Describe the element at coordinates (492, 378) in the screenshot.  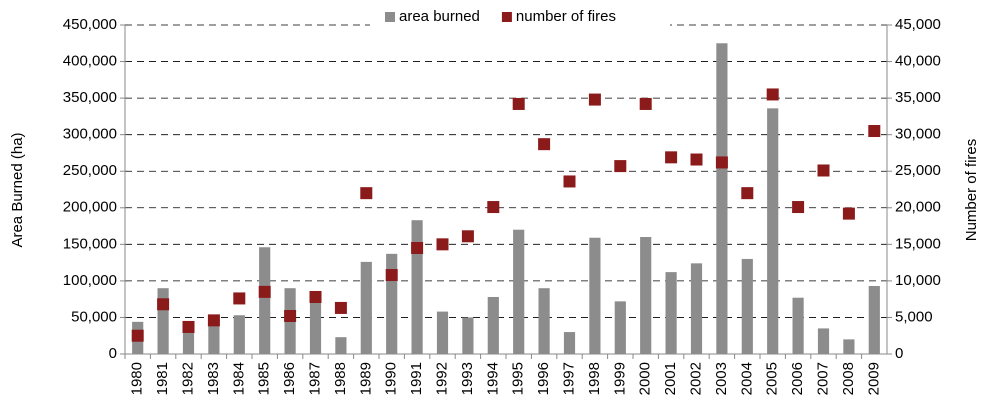
I see `x-tick-label: 1994` at that location.